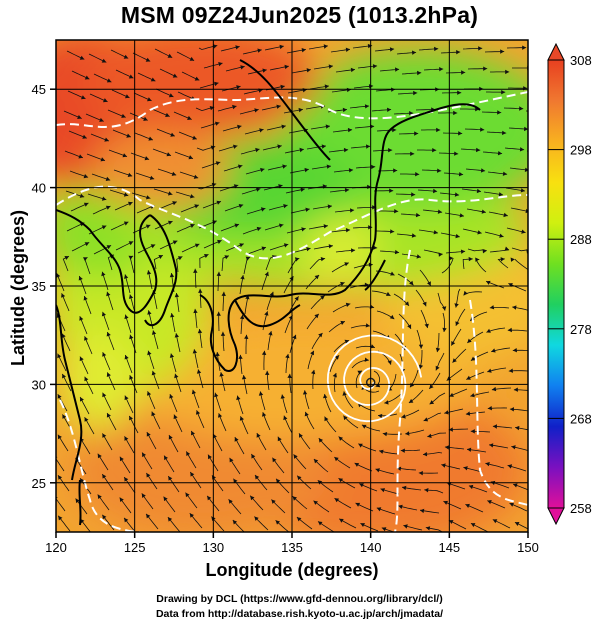 The width and height of the screenshot is (599, 625). What do you see at coordinates (540, 131) in the screenshot?
I see `streamline` at bounding box center [540, 131].